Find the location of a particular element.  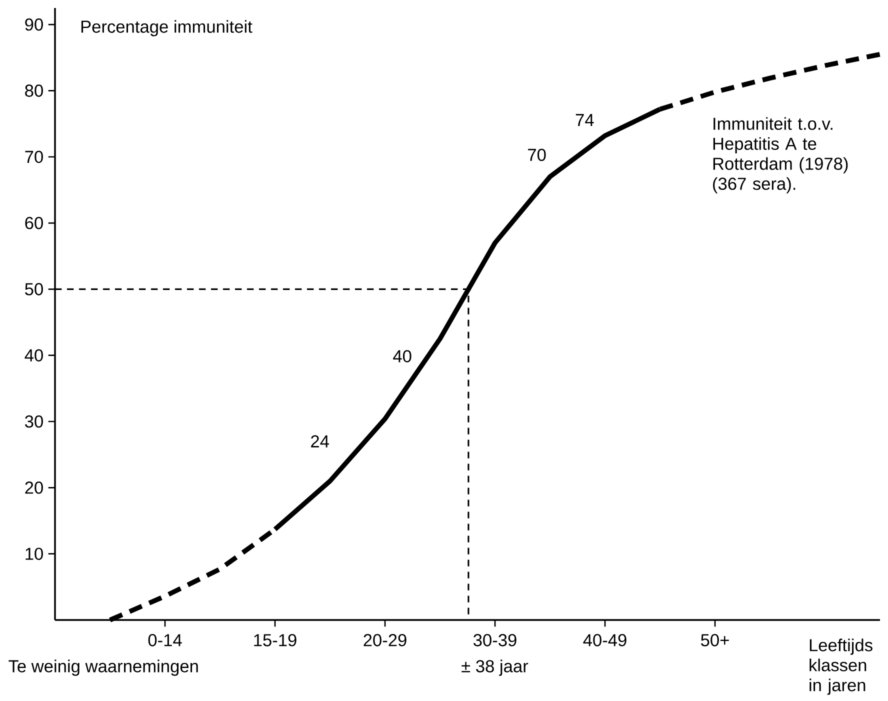

y-tick-label: 40 is located at coordinates (33, 355).